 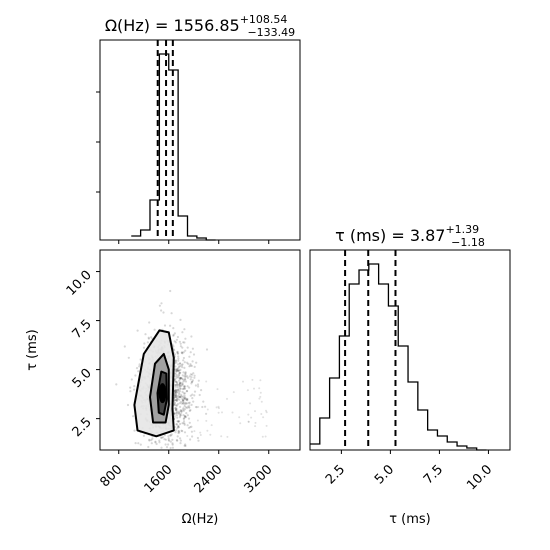 What do you see at coordinates (162, 393) in the screenshot?
I see `joint-density-core` at bounding box center [162, 393].